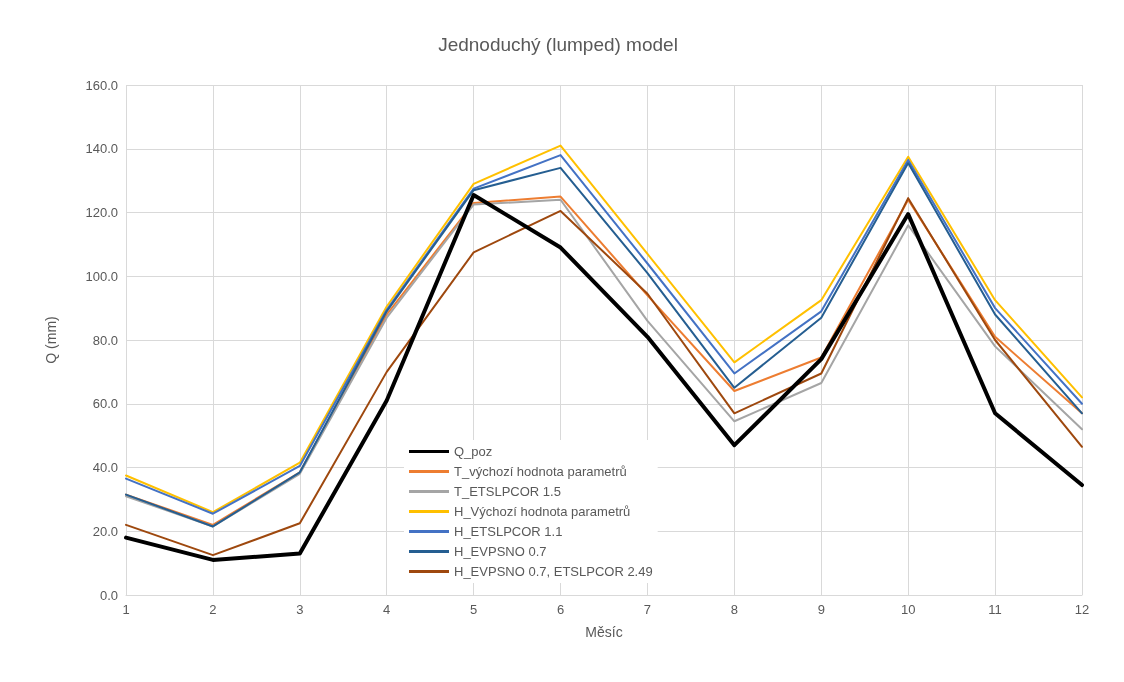 The width and height of the screenshot is (1124, 682). Describe the element at coordinates (51, 340) in the screenshot. I see `y-axis-title: Q (mm)` at that location.